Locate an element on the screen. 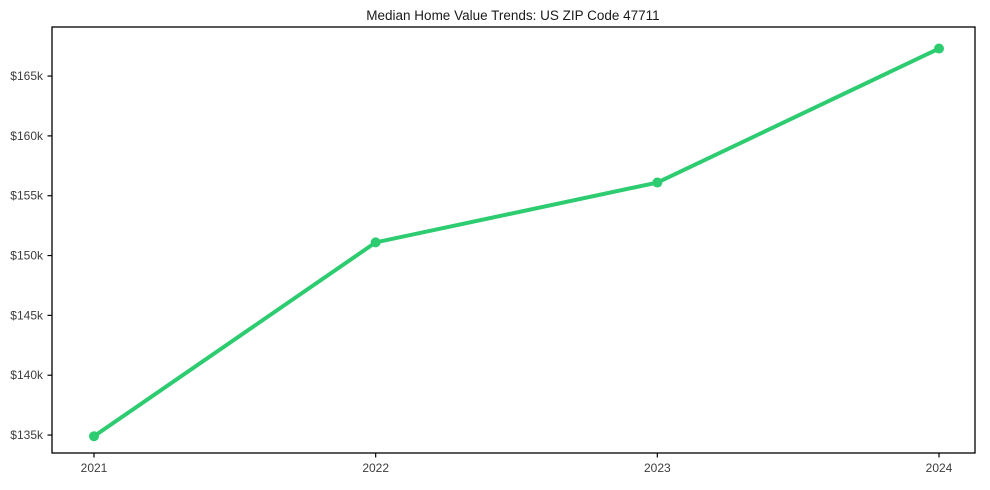 This screenshot has height=490, width=990. data-point-2023 is located at coordinates (657, 182).